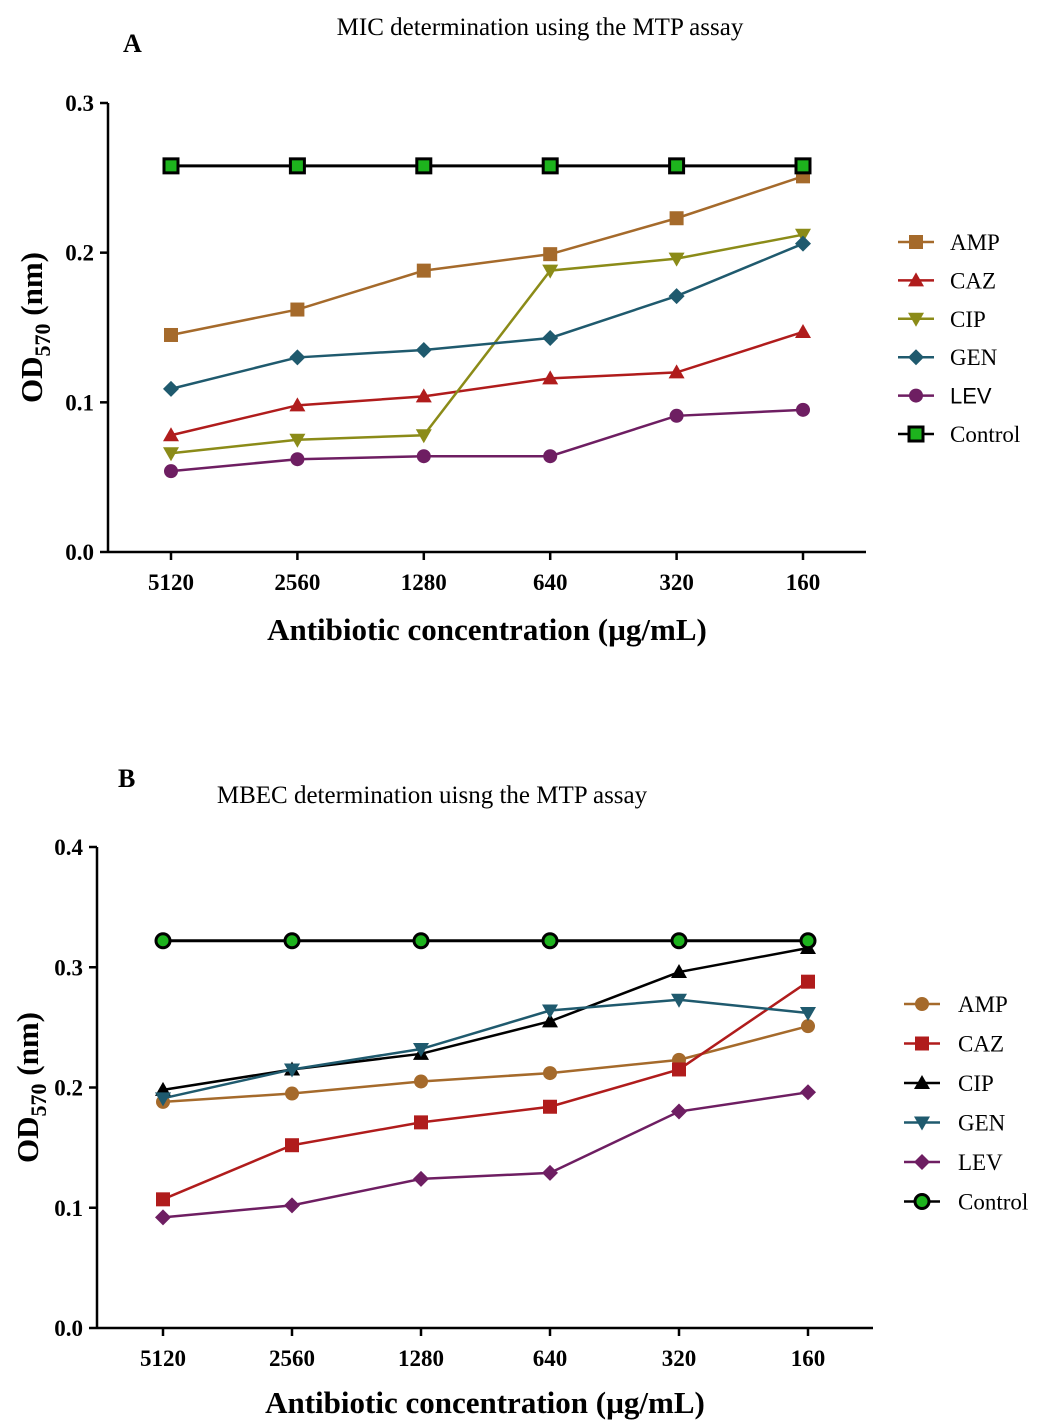  What do you see at coordinates (132, 43) in the screenshot?
I see `panel-letter: A` at bounding box center [132, 43].